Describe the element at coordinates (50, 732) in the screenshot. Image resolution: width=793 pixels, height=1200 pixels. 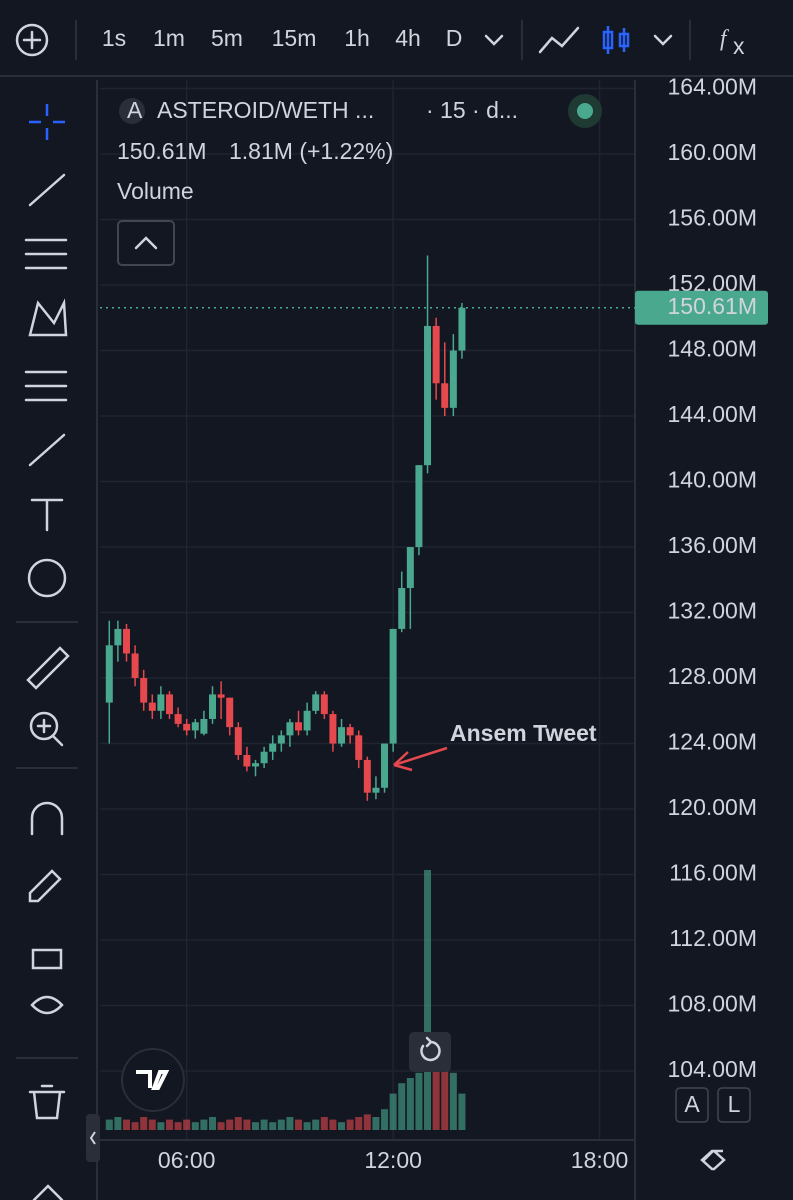
I see `zoom-icon` at that location.